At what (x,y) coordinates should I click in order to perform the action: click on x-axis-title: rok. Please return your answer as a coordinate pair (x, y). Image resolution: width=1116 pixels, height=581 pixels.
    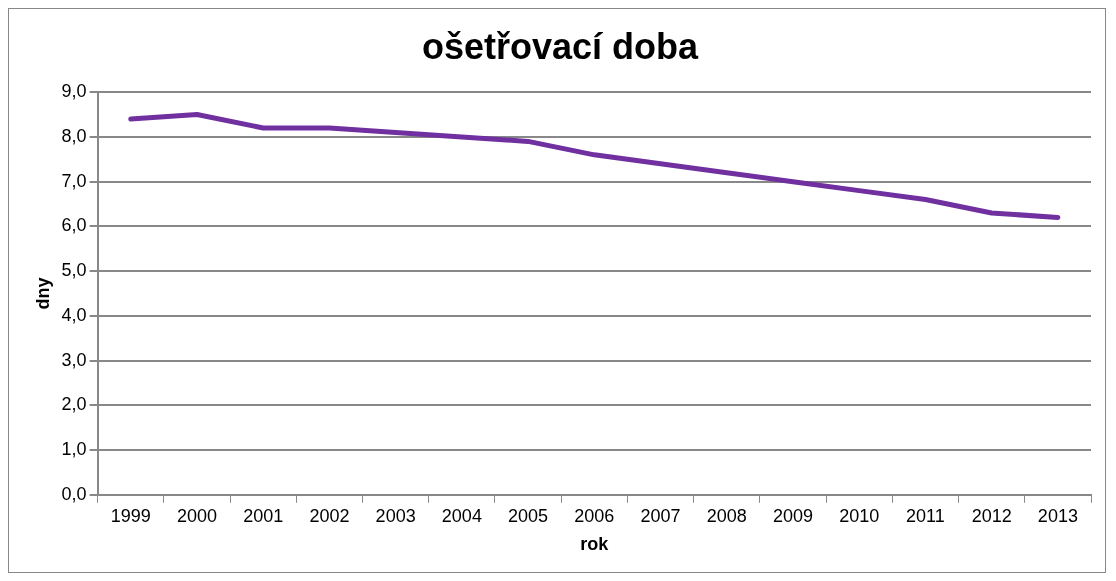
    Looking at the image, I should click on (595, 544).